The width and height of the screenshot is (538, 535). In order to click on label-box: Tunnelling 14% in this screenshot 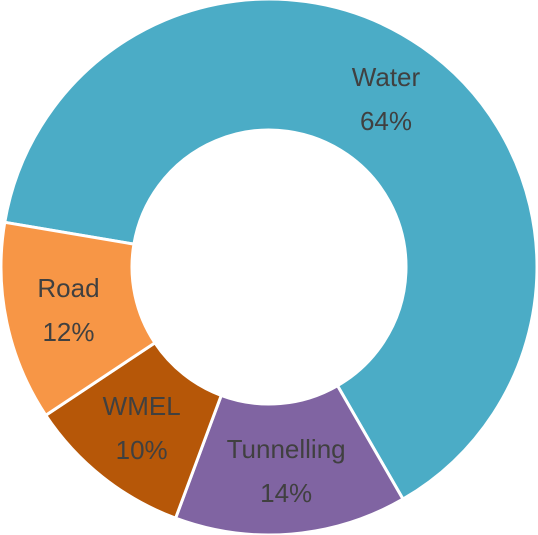, I will do `click(286, 463)`.